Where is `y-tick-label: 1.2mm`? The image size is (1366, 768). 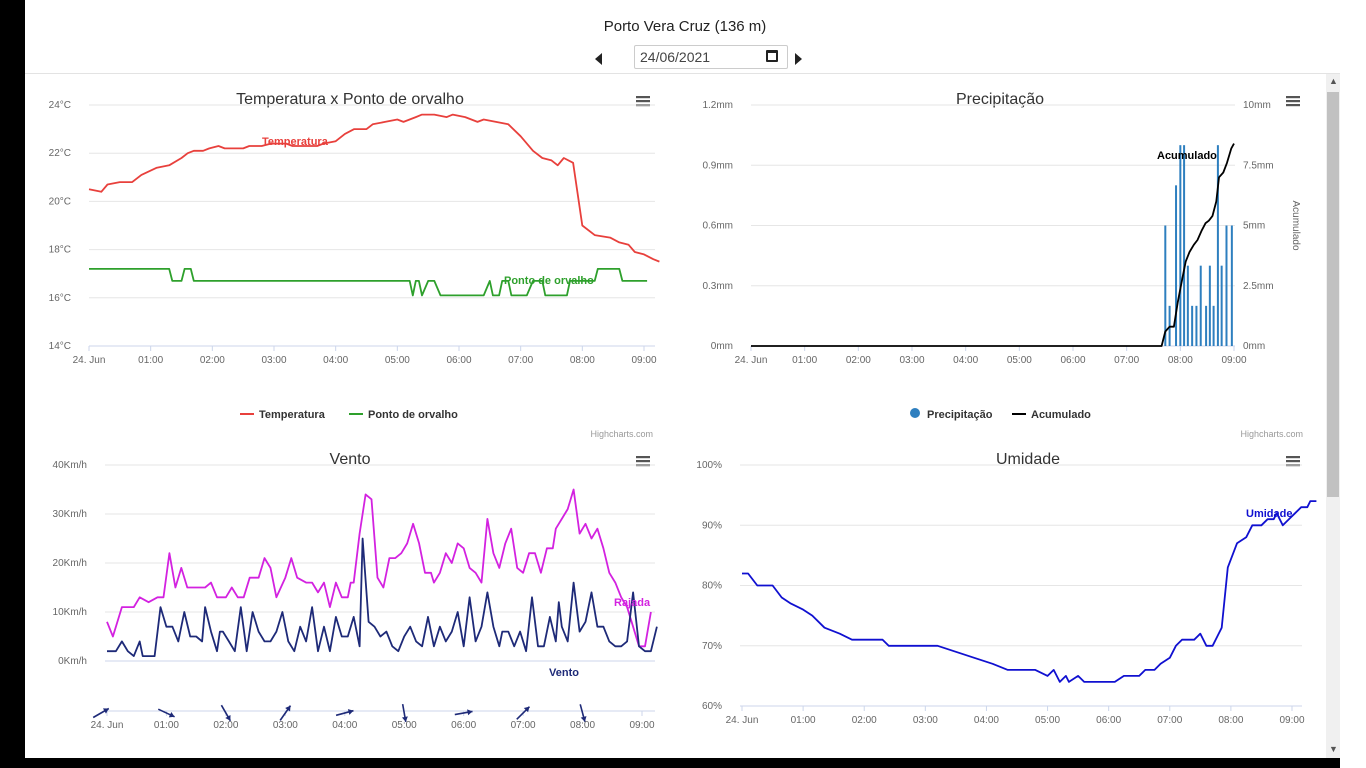
y-tick-label: 1.2mm is located at coordinates (717, 105).